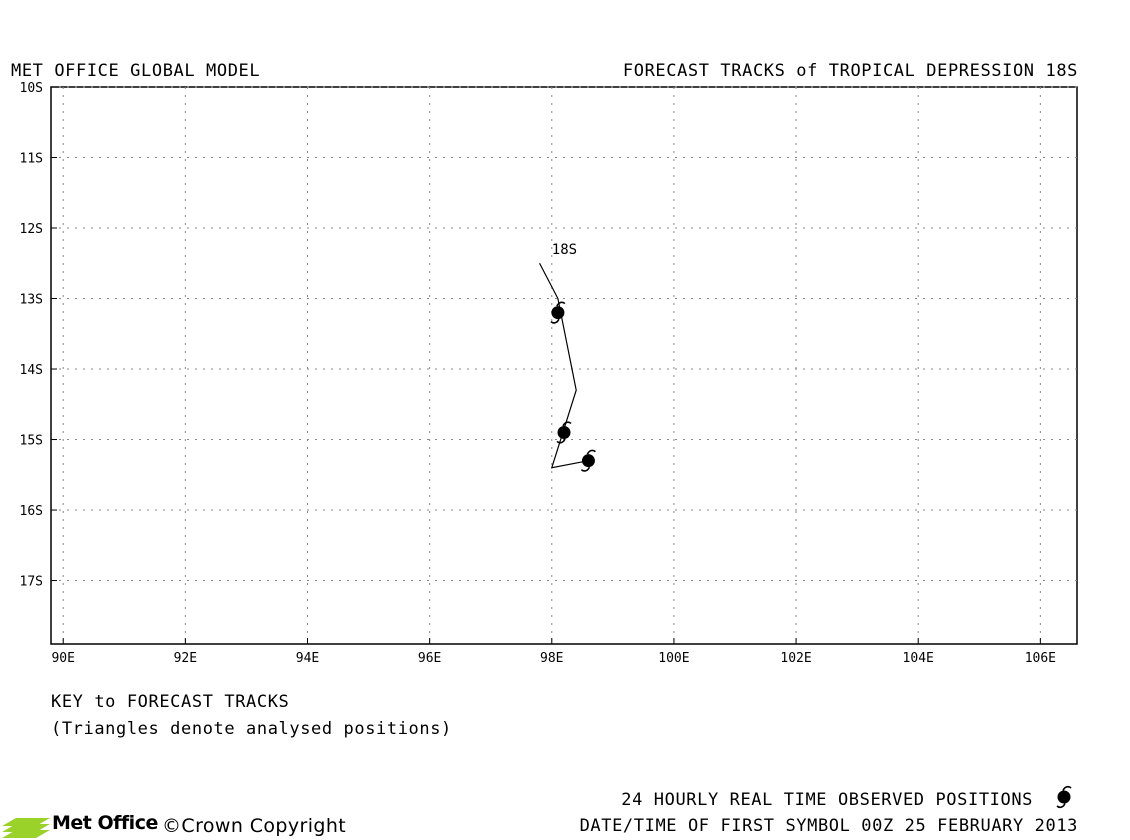  I want to click on lat-tick-label: 12S, so click(31, 229).